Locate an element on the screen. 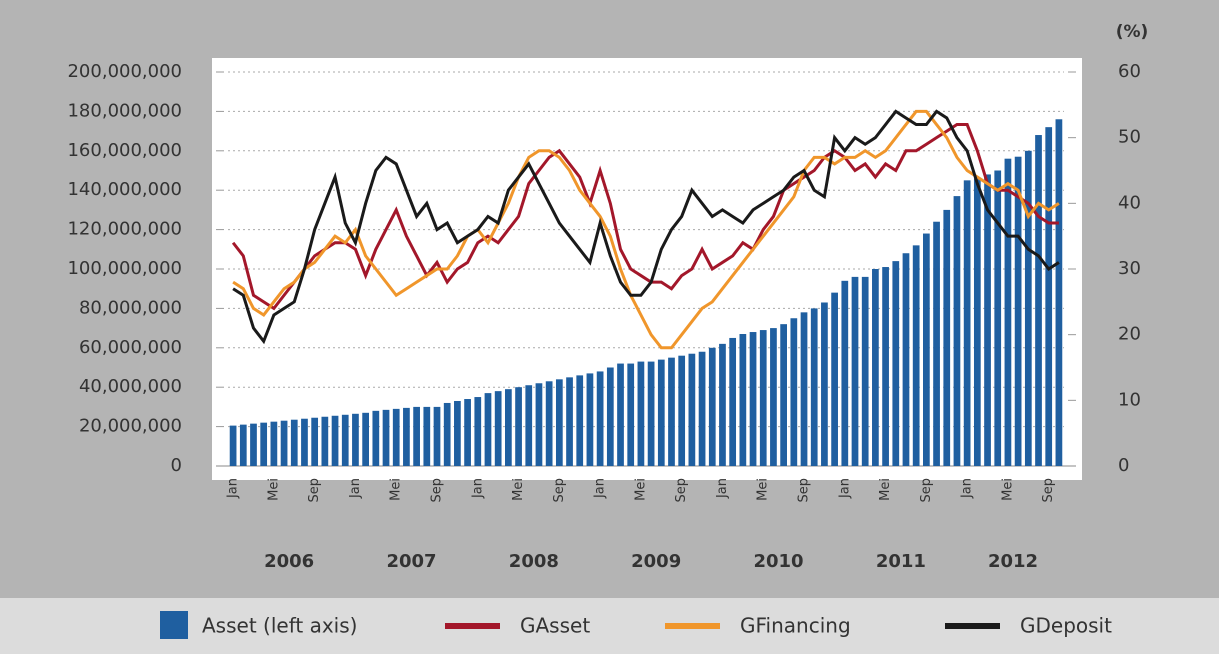 Image resolution: width=1219 pixels, height=658 pixels. y2-tick-label: 0 is located at coordinates (1123, 465).